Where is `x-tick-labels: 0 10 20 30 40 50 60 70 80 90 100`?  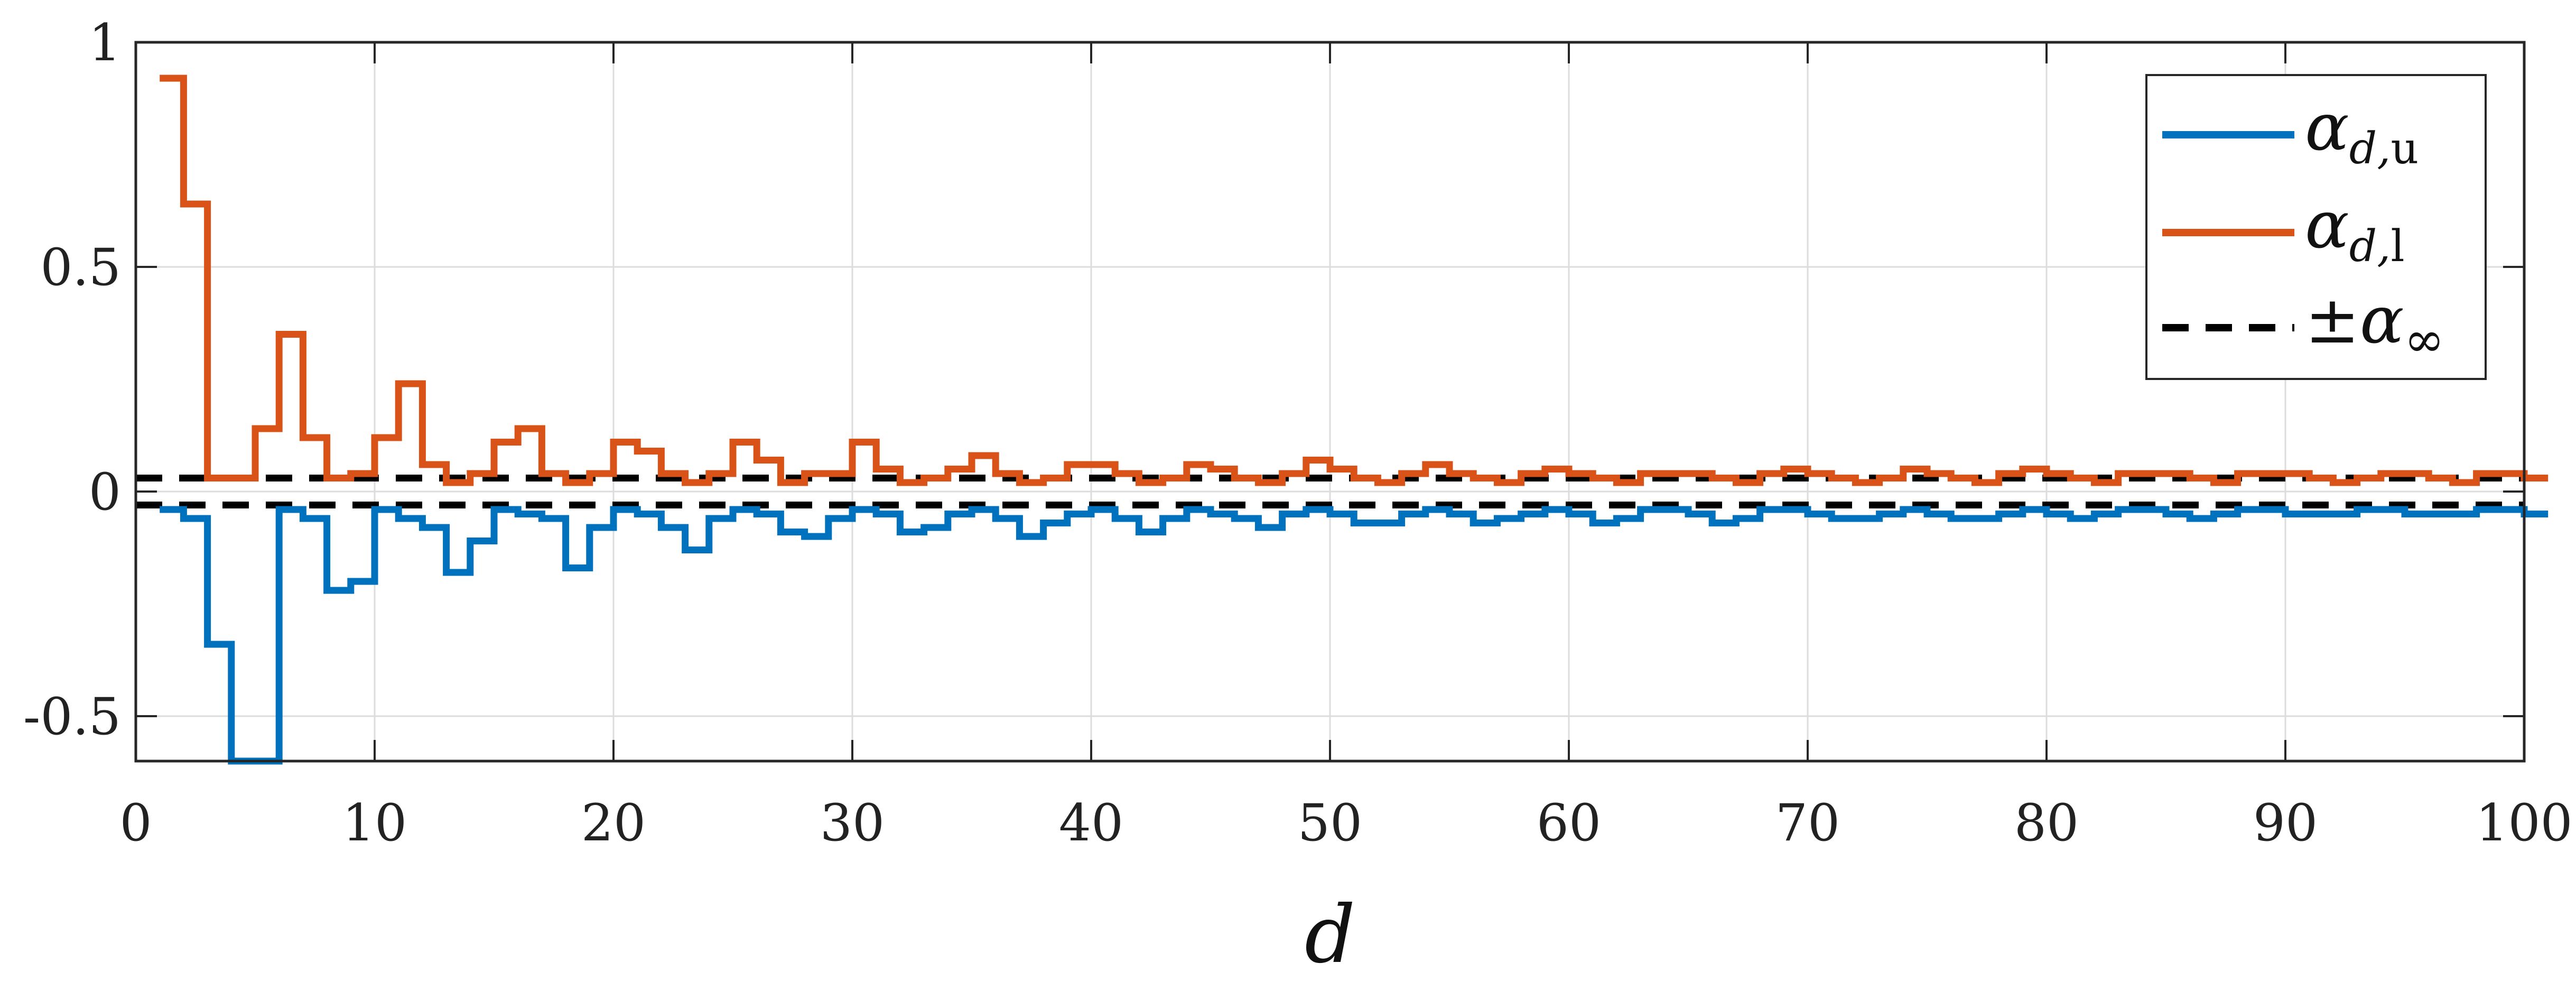
x-tick-labels: 0 10 20 30 40 50 60 70 80 90 100 is located at coordinates (1345, 823).